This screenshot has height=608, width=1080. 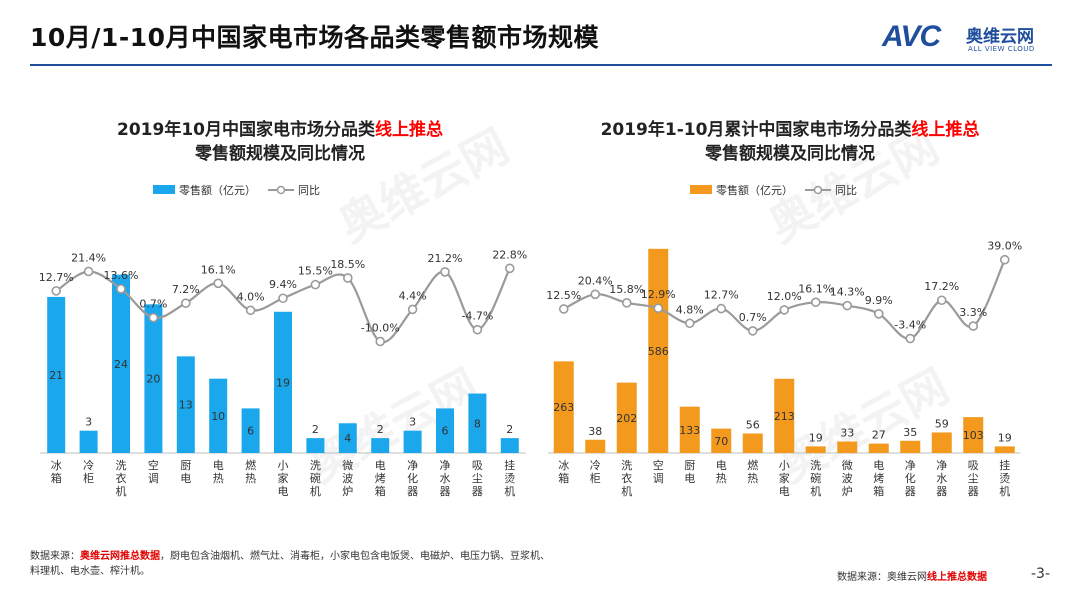 I want to click on right-yoy-label-5: 4.8%, so click(x=690, y=309).